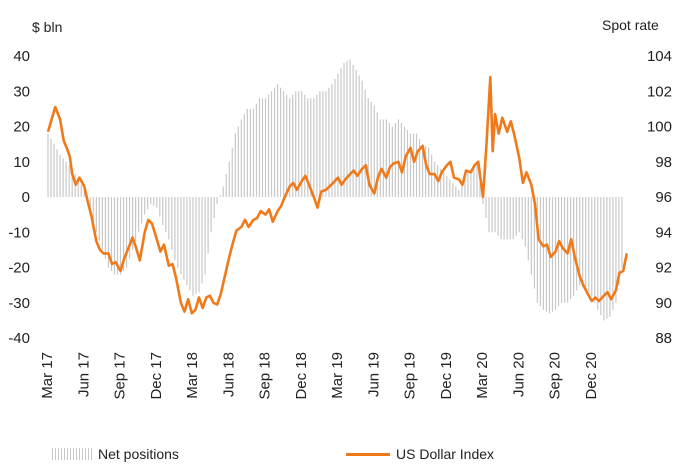 The height and width of the screenshot is (474, 680). I want to click on x-tick-label: Jun 18, so click(228, 374).